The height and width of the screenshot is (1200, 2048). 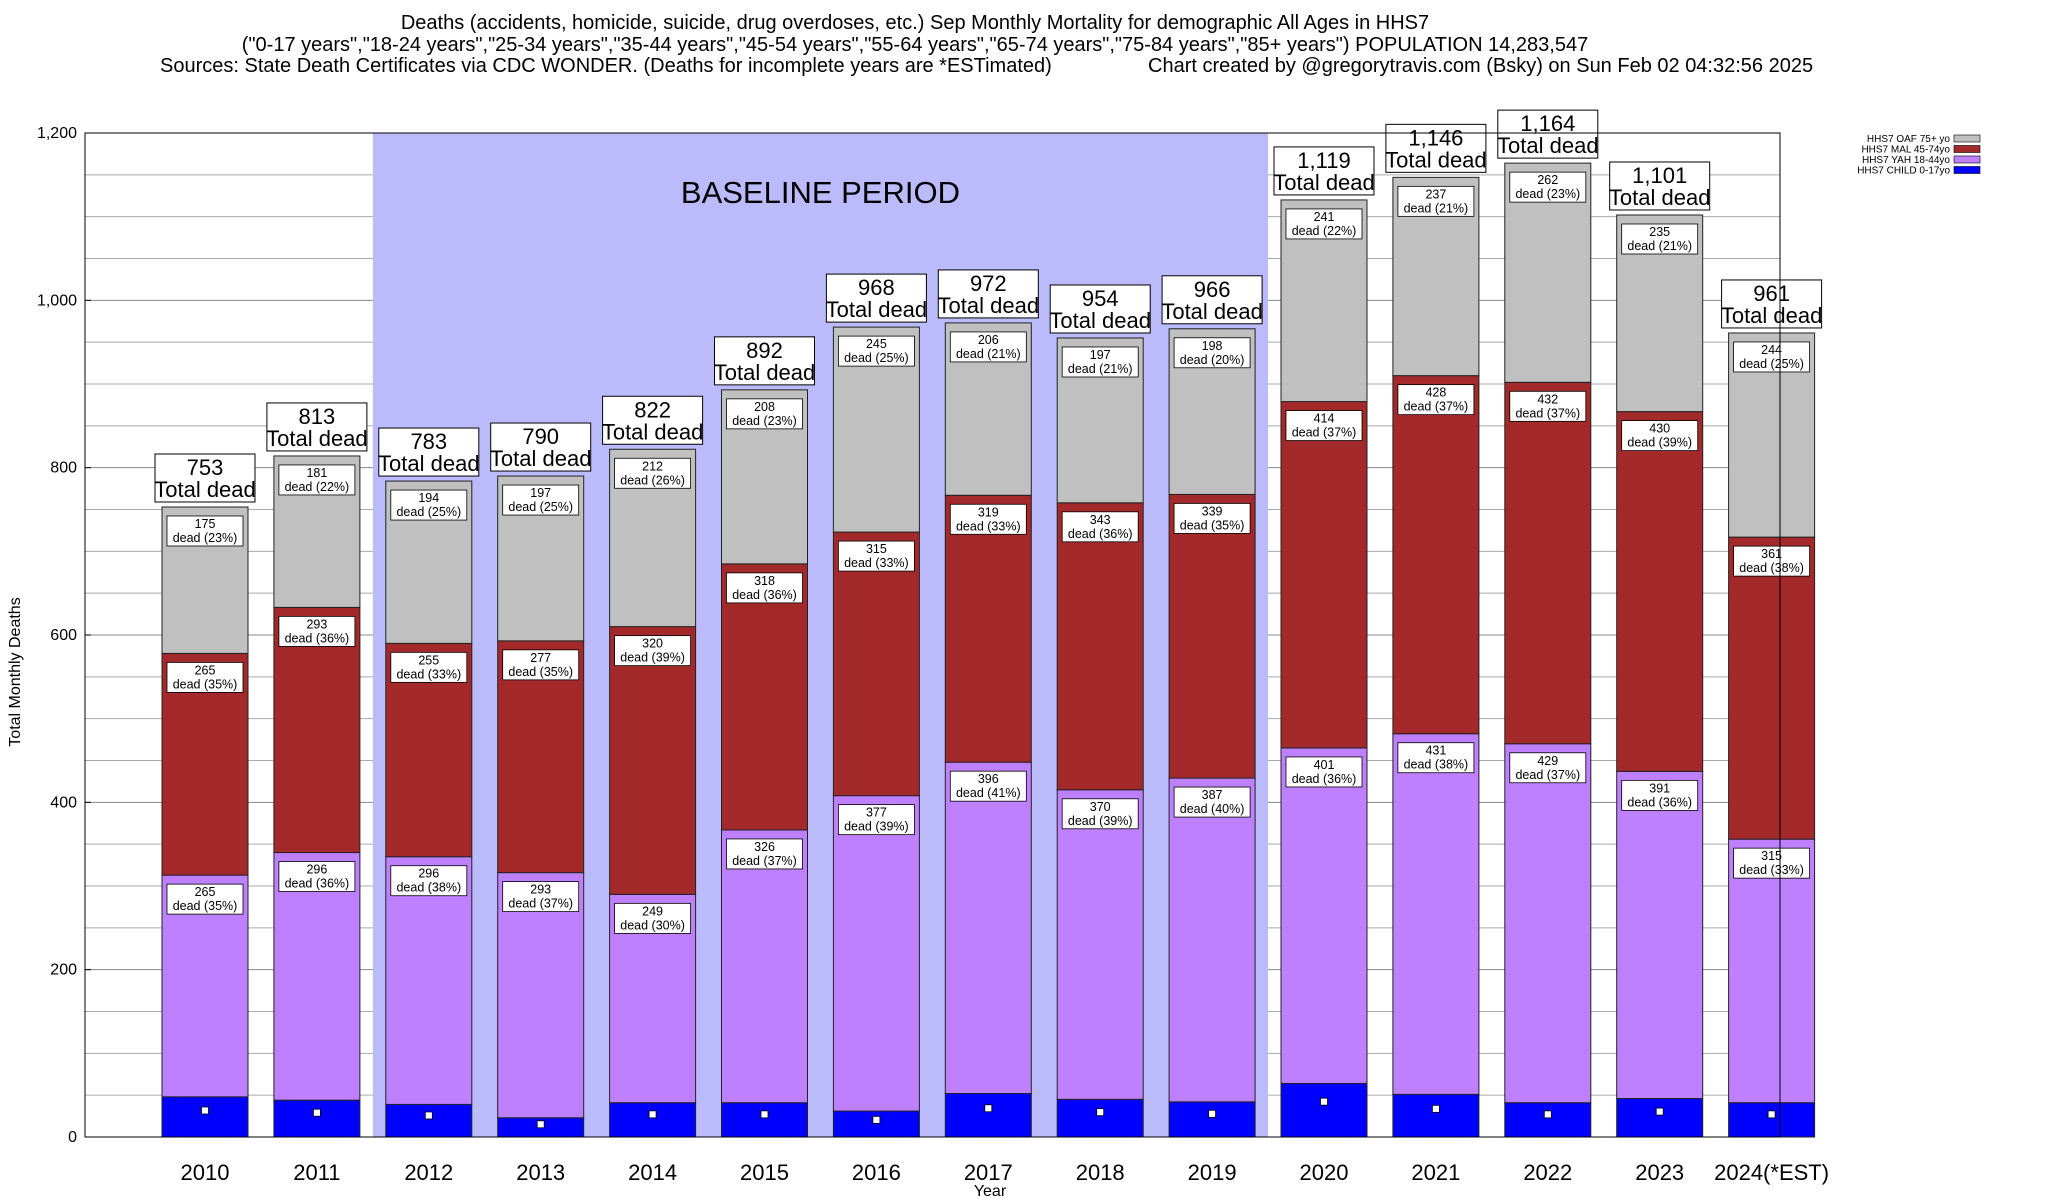 What do you see at coordinates (876, 549) in the screenshot?
I see `segment-value-label: 315` at bounding box center [876, 549].